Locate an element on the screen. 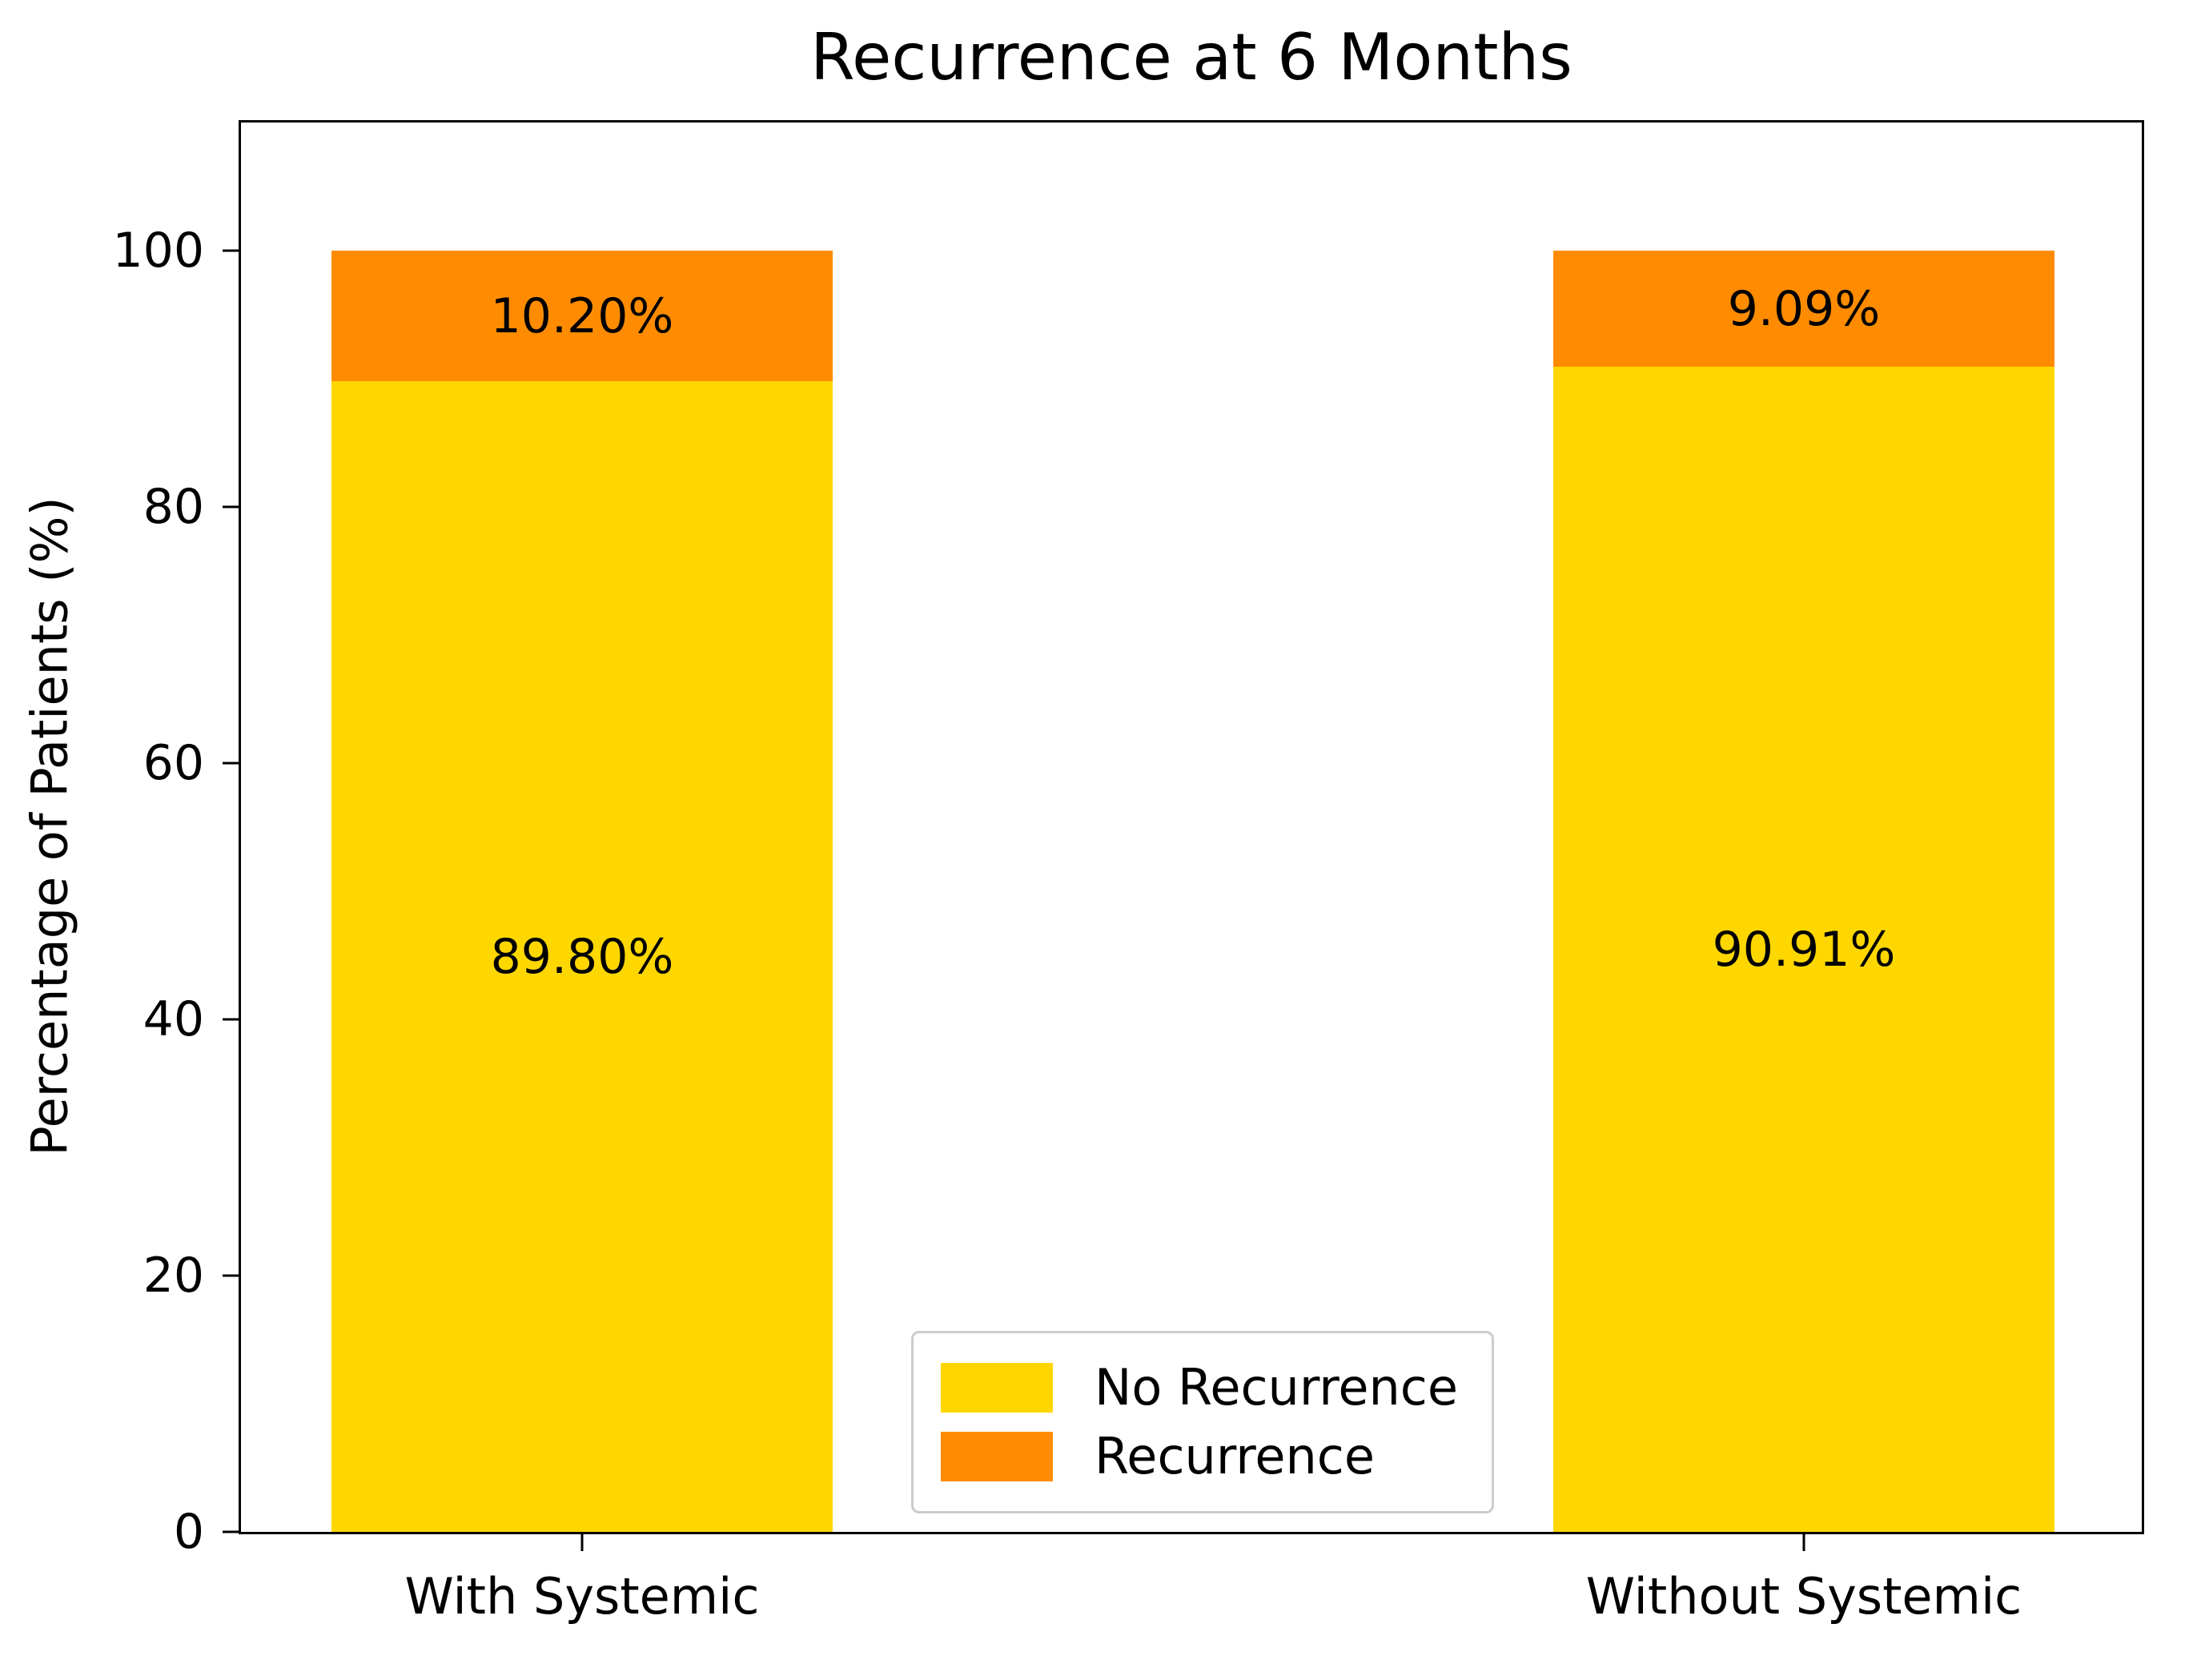  bar-value-label: 89.80% is located at coordinates (582, 956).